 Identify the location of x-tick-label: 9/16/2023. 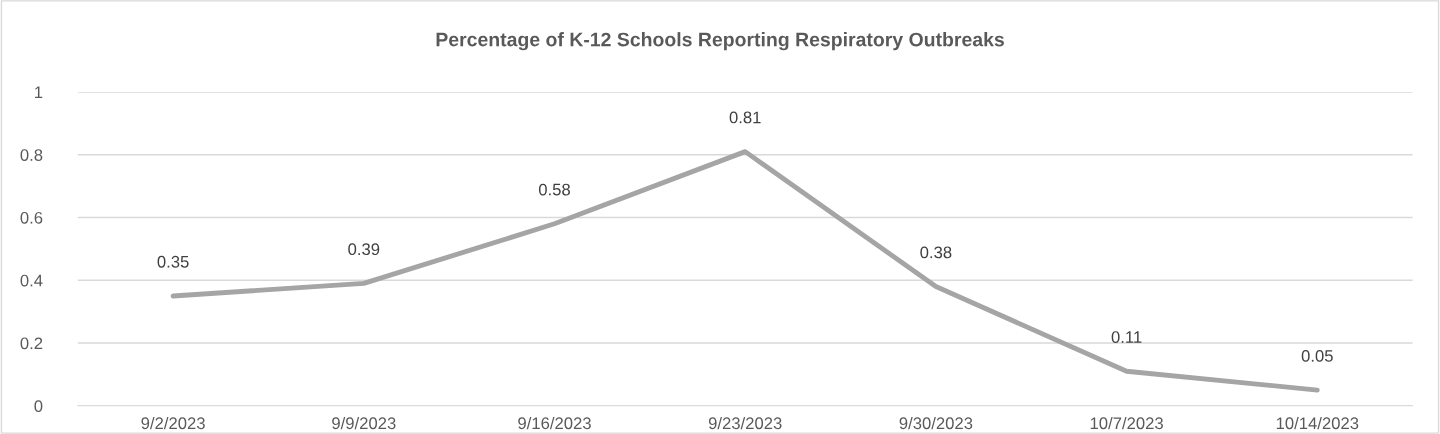
(554, 423).